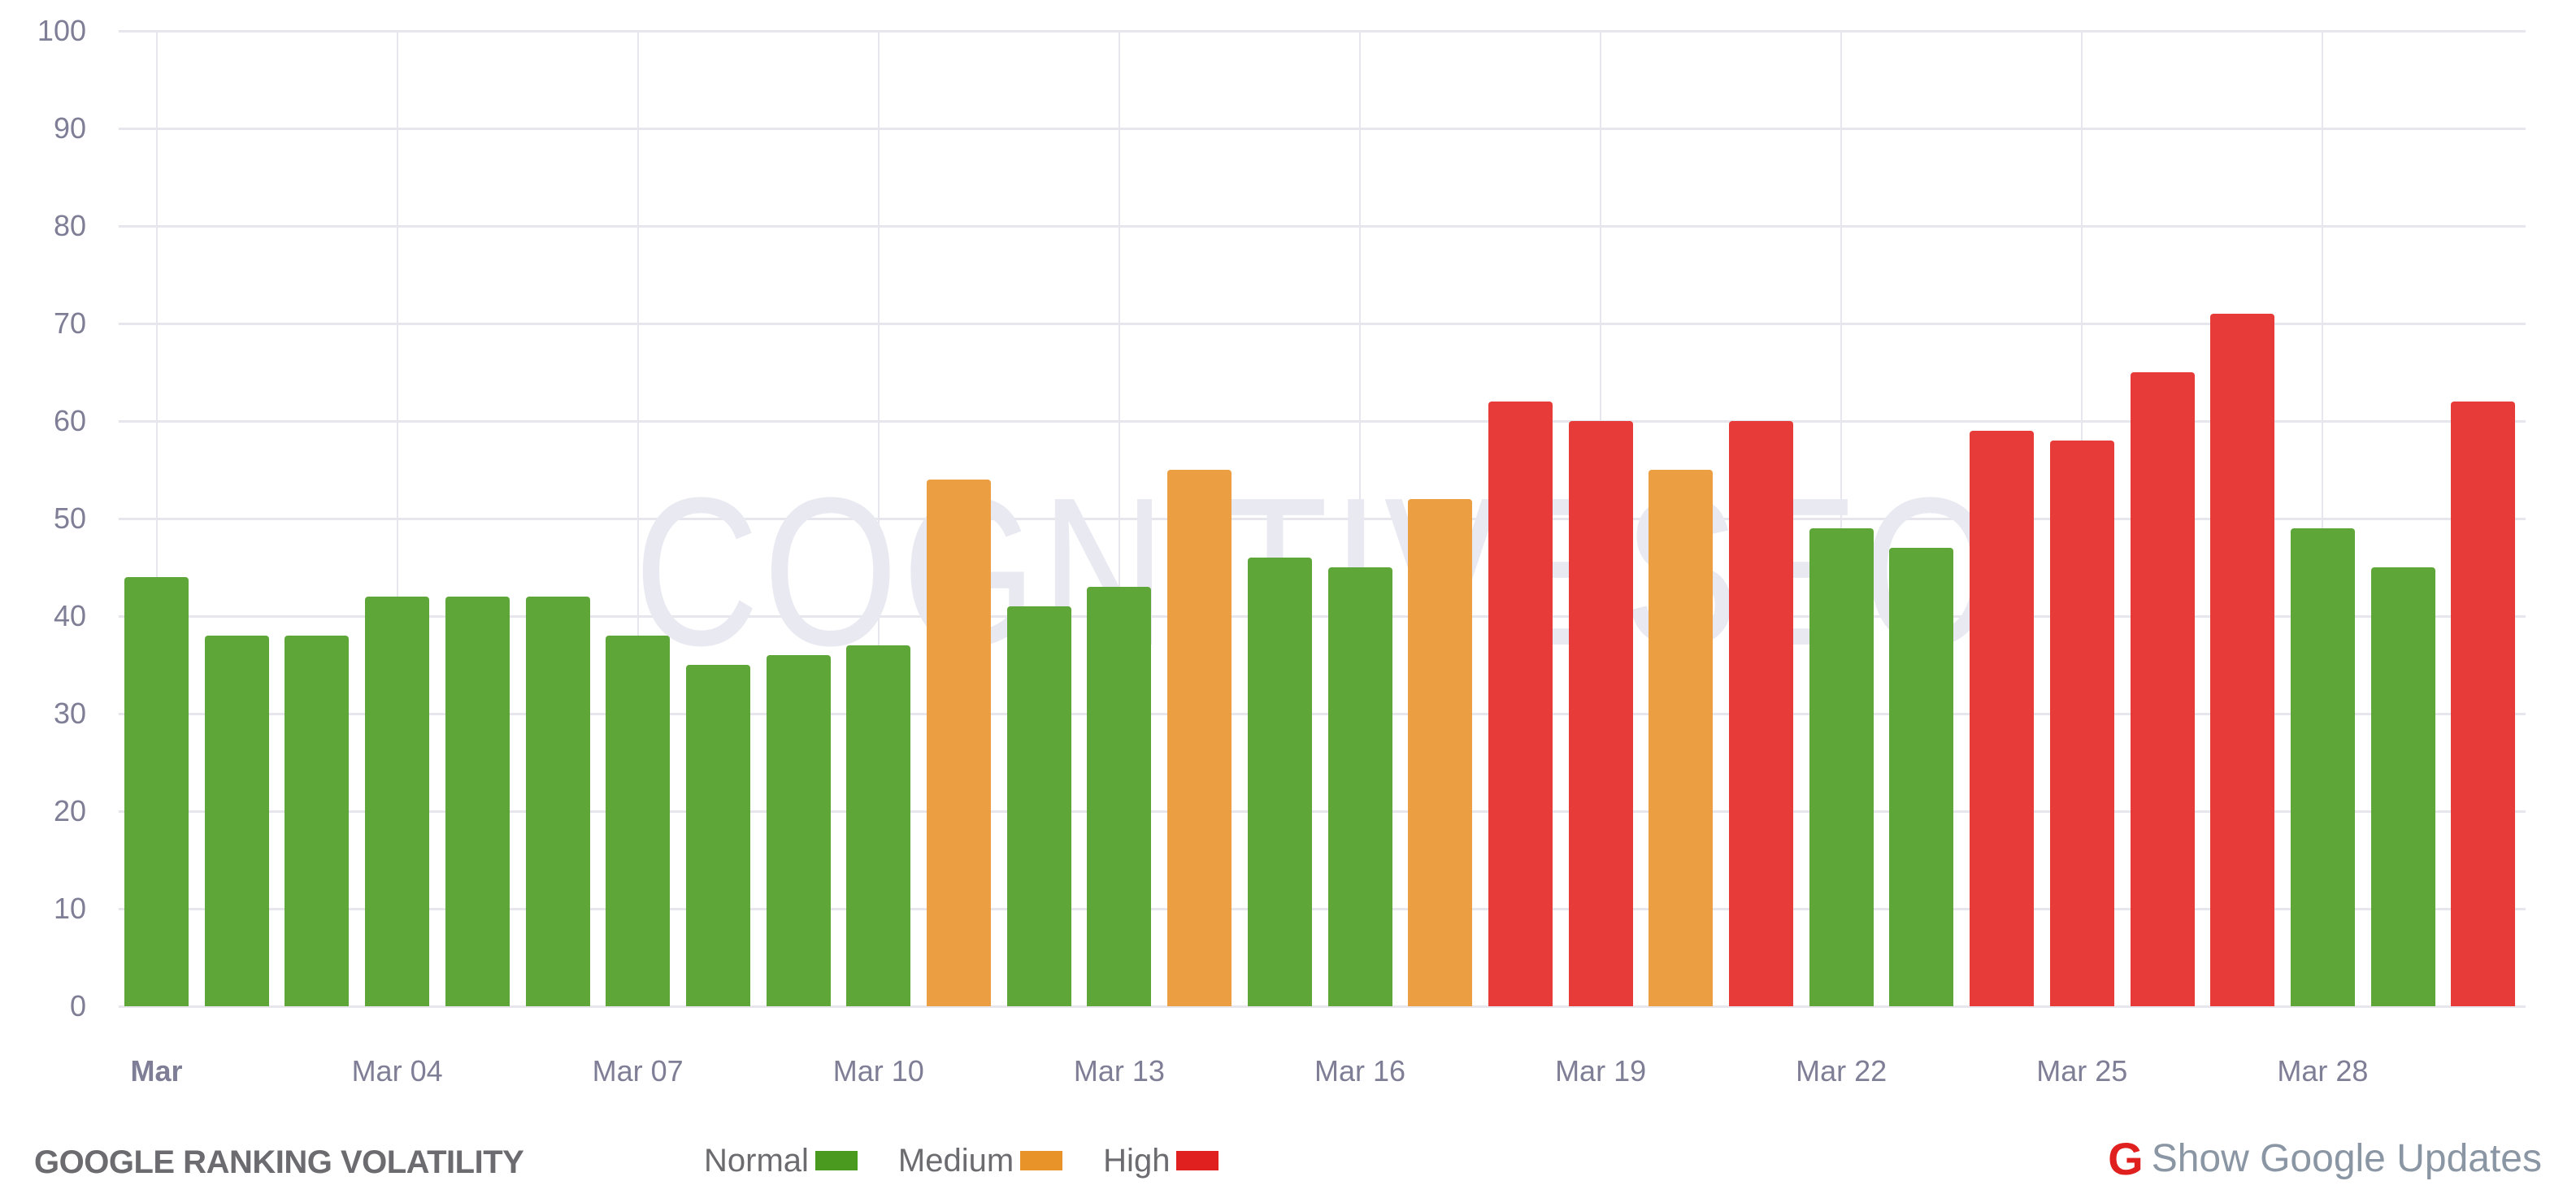  I want to click on legend: Normal Medium High, so click(981, 1160).